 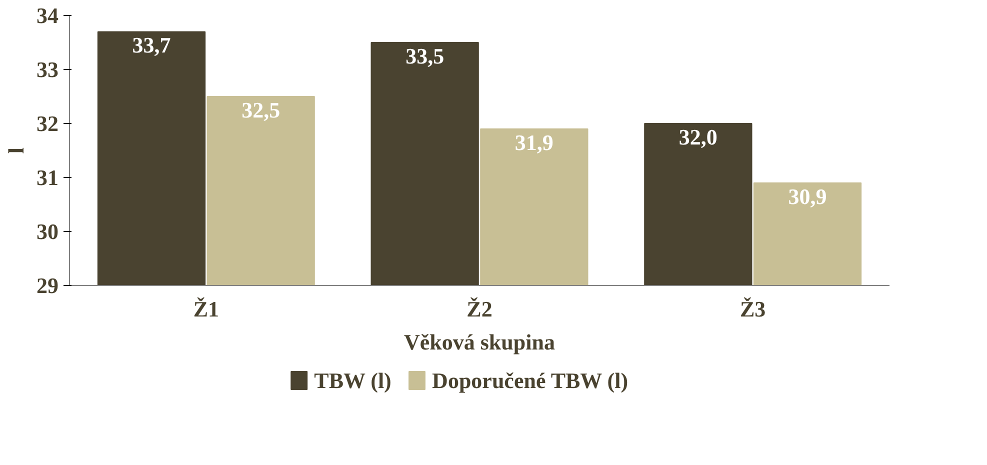 I want to click on y-tick-label: 34, so click(x=47, y=15).